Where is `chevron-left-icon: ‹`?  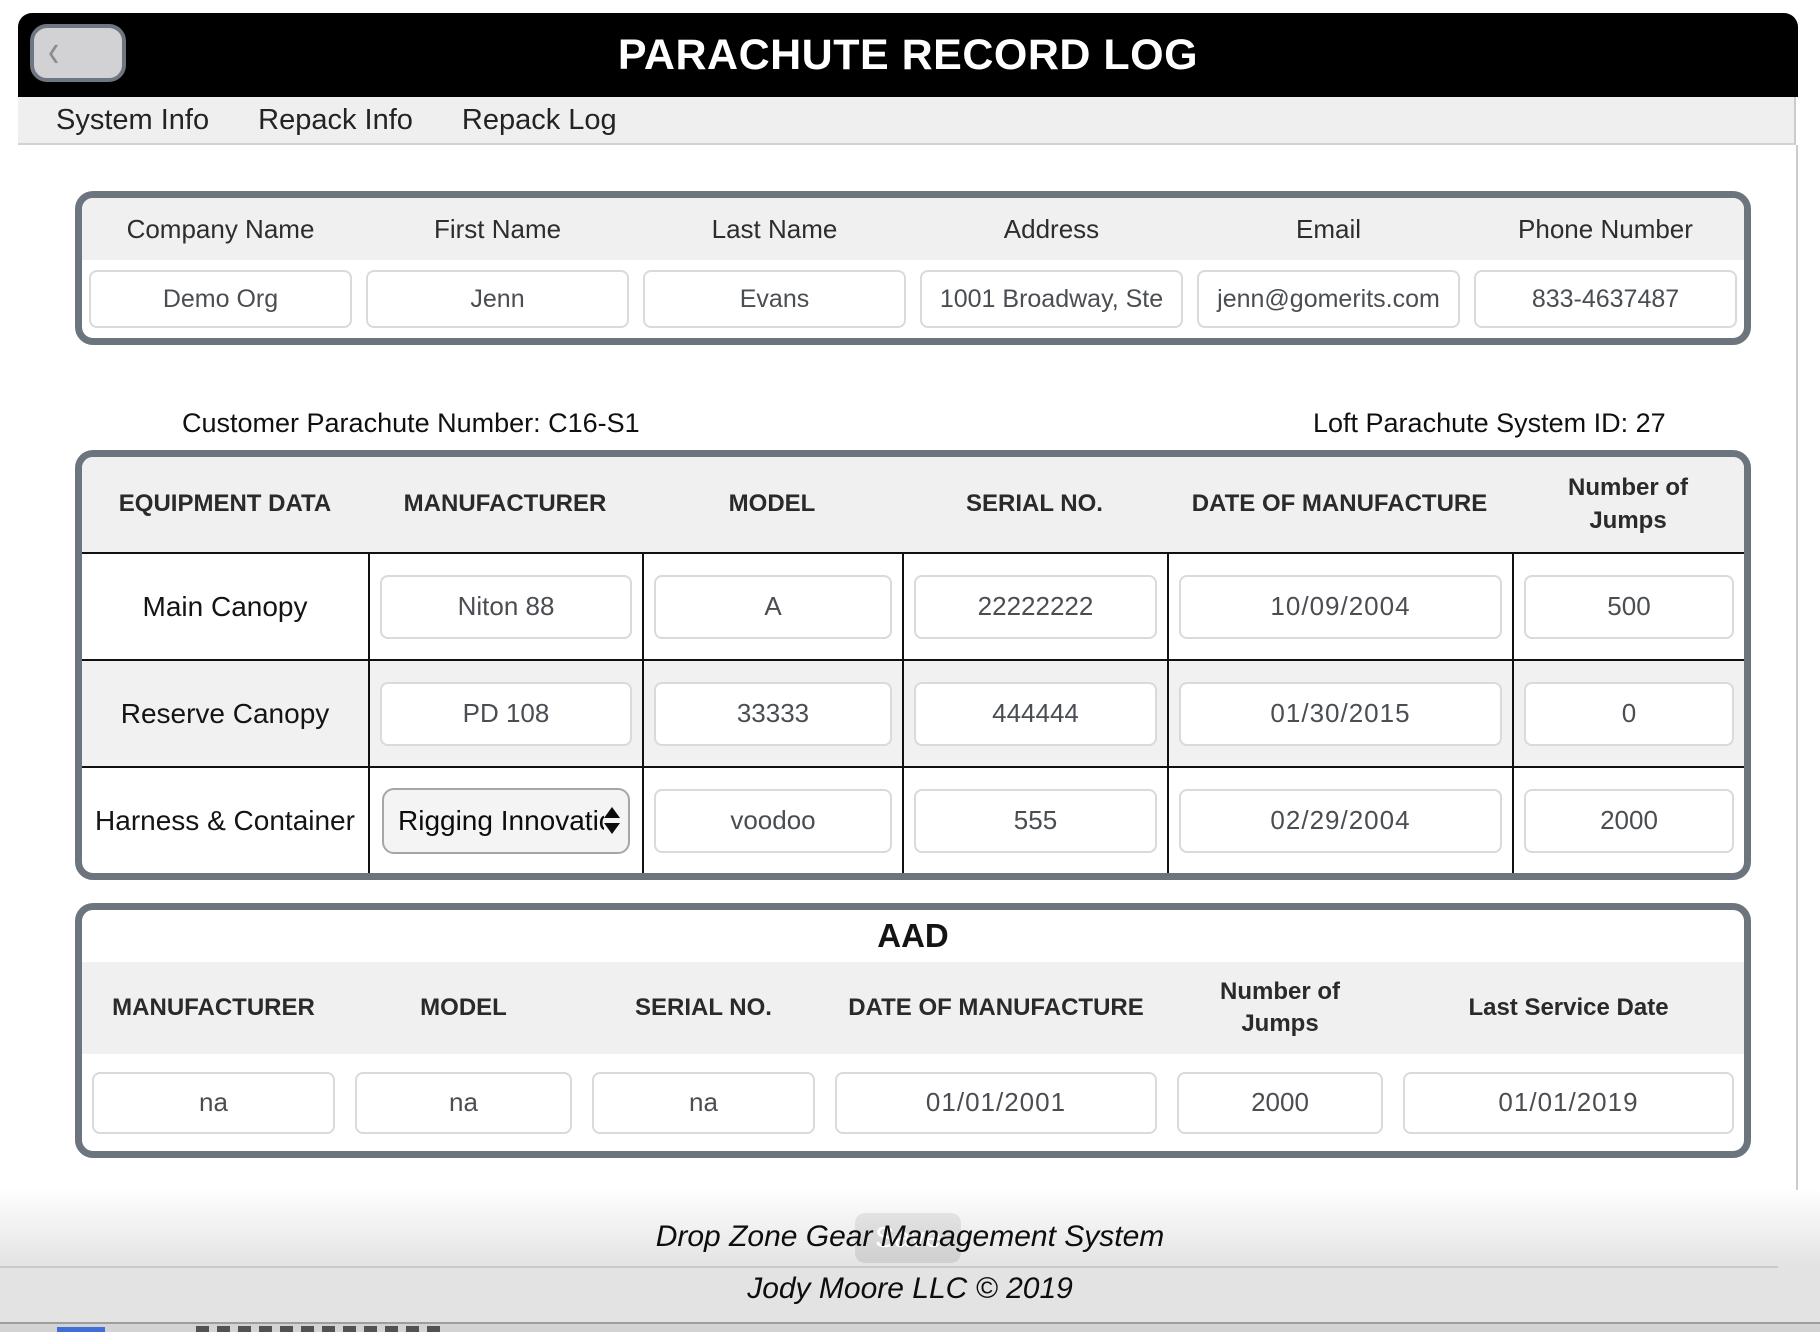 chevron-left-icon: ‹ is located at coordinates (54, 51).